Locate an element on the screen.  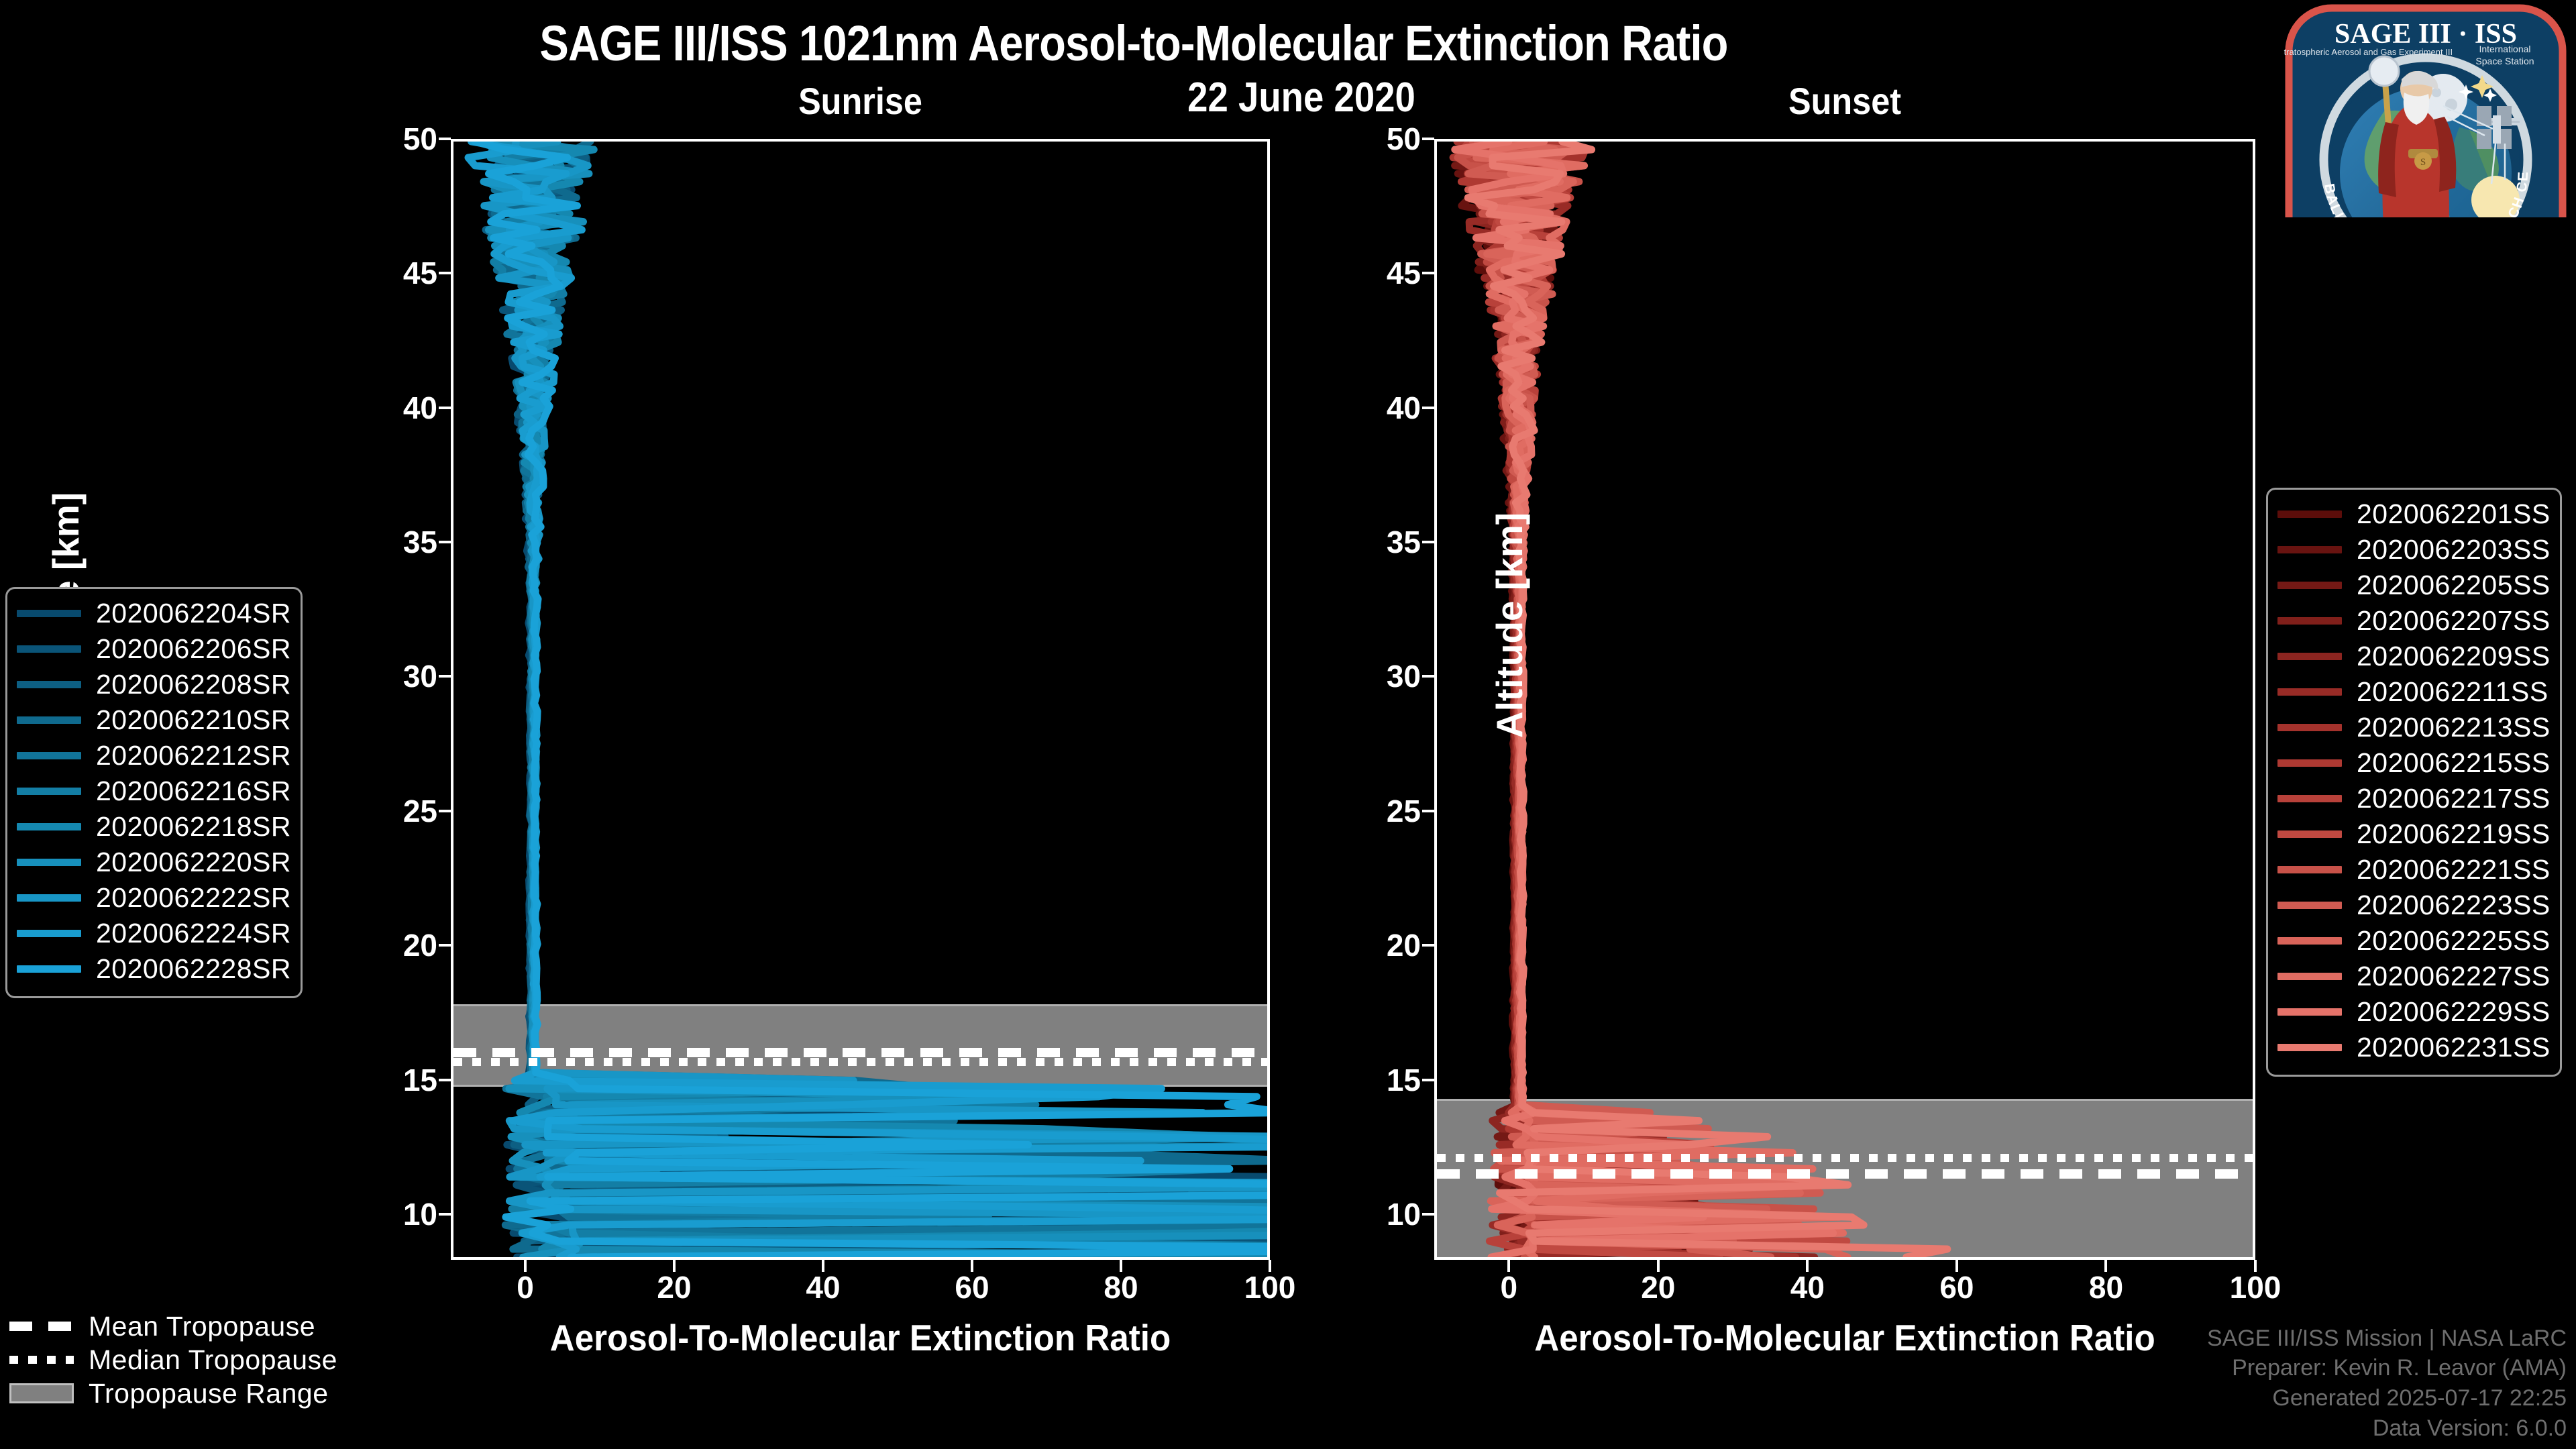
legend-label-2020062227SS: 2020062227SS is located at coordinates (2454, 976).